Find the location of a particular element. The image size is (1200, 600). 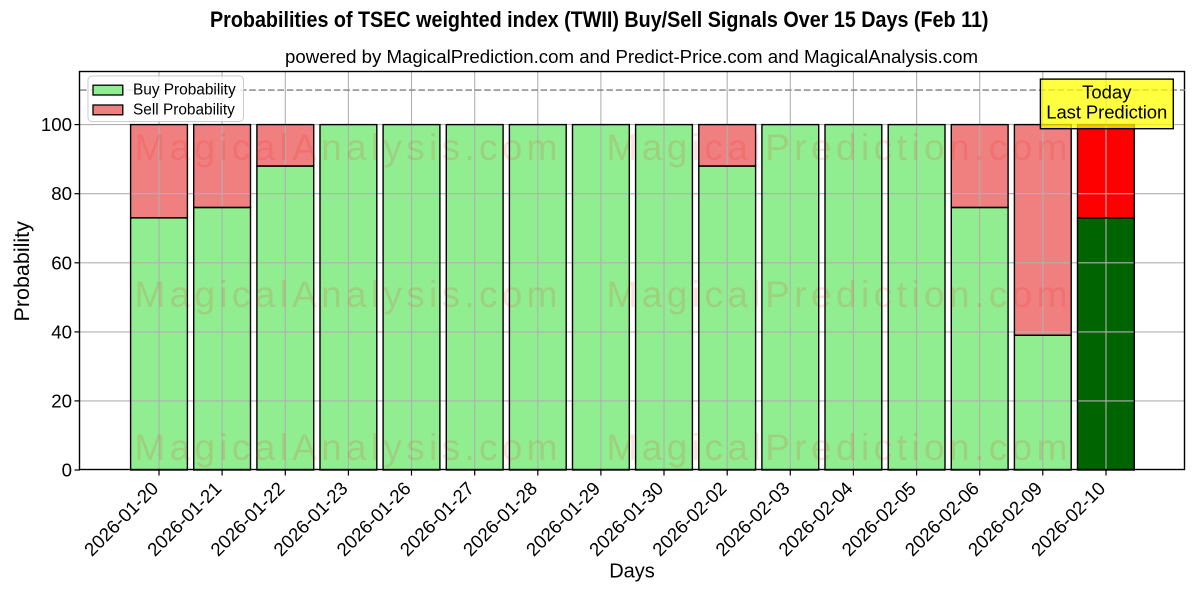

svg-text: 100 is located at coordinates (56, 124).